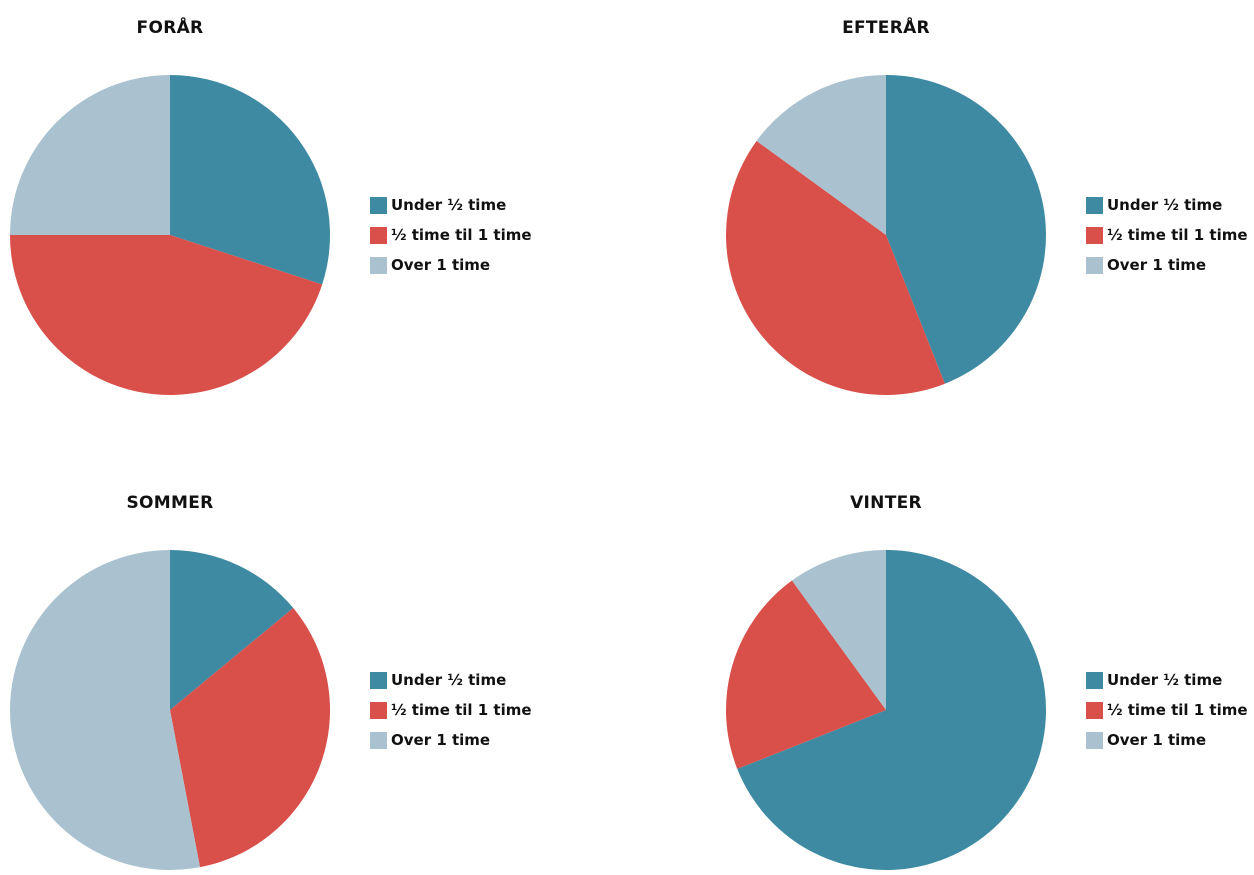 The image size is (1254, 875). Describe the element at coordinates (886, 28) in the screenshot. I see `chart-title: EFTERÅR` at that location.